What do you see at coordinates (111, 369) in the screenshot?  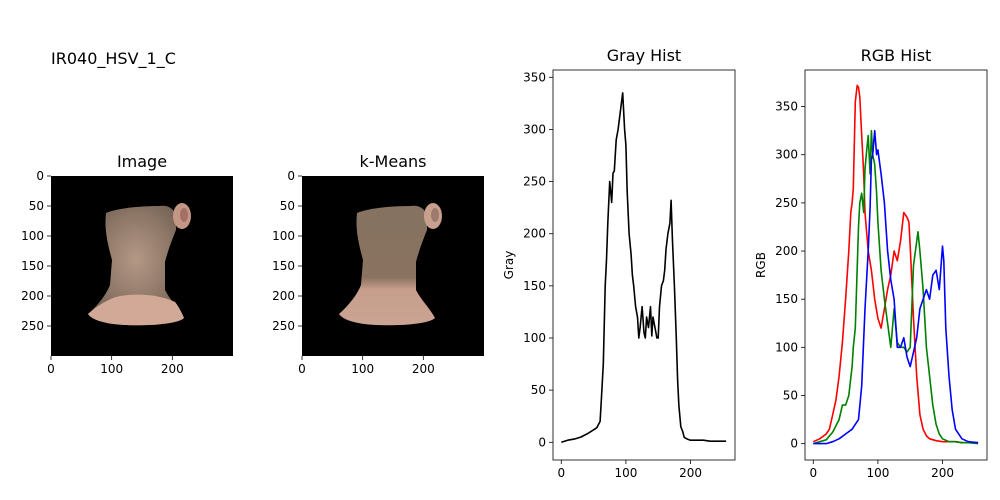 I see `image-xtick-label: 100` at bounding box center [111, 369].